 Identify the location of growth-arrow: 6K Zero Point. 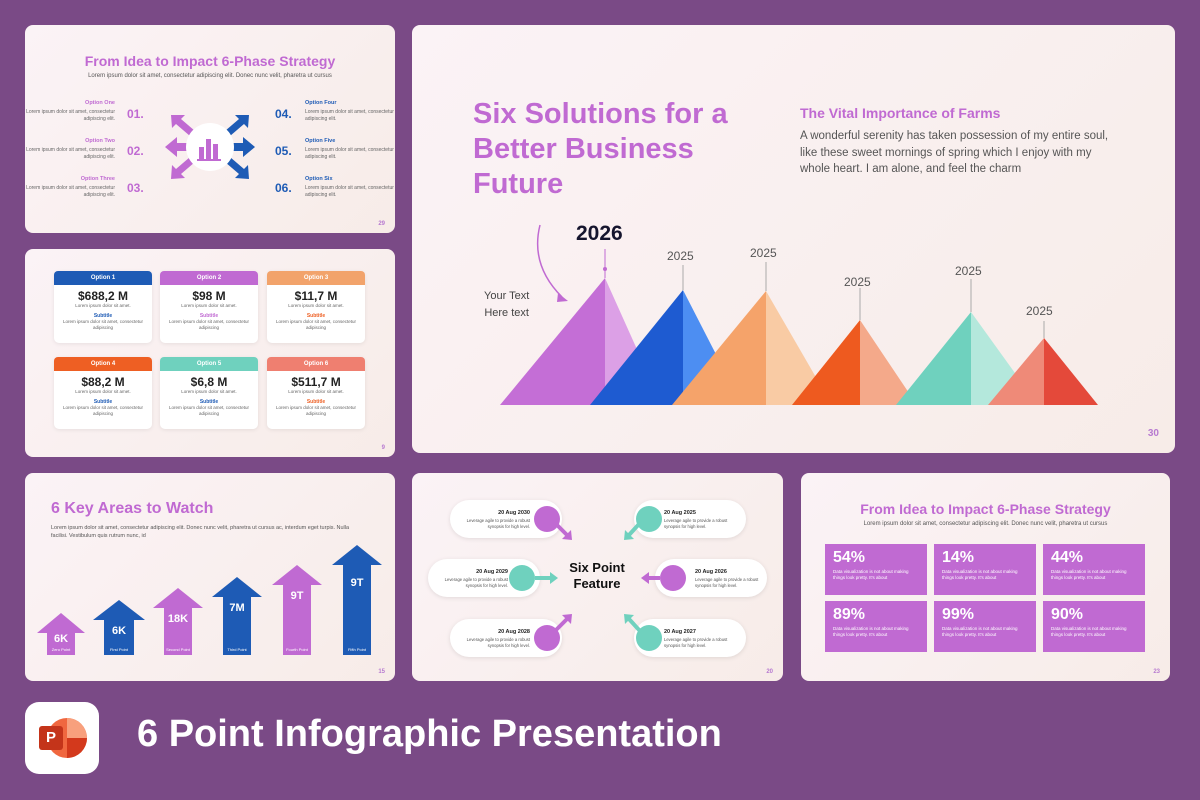
(61, 644).